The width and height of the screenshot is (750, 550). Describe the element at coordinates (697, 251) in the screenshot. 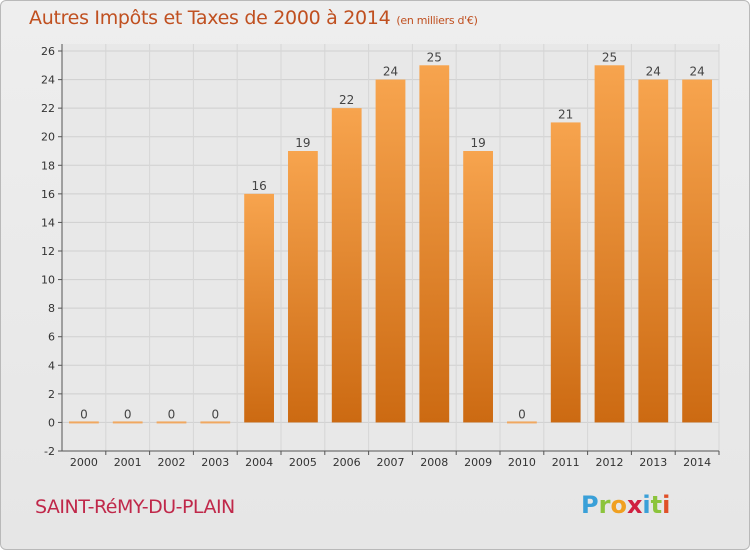

I see `bar-2014` at that location.